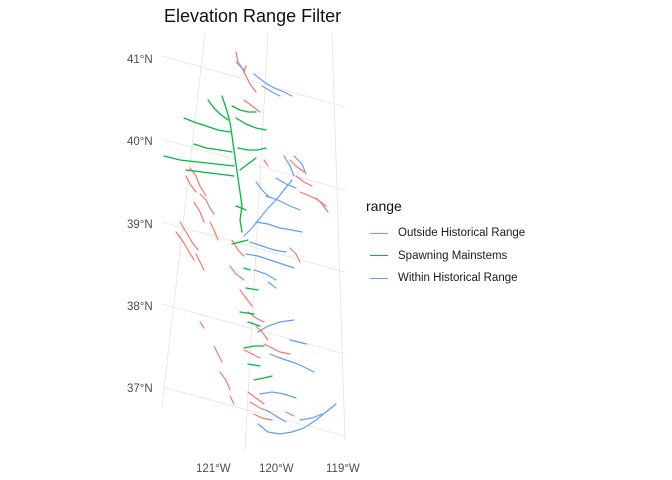 The image size is (672, 480). What do you see at coordinates (458, 278) in the screenshot?
I see `legend-label-within: Within Historical Range` at bounding box center [458, 278].